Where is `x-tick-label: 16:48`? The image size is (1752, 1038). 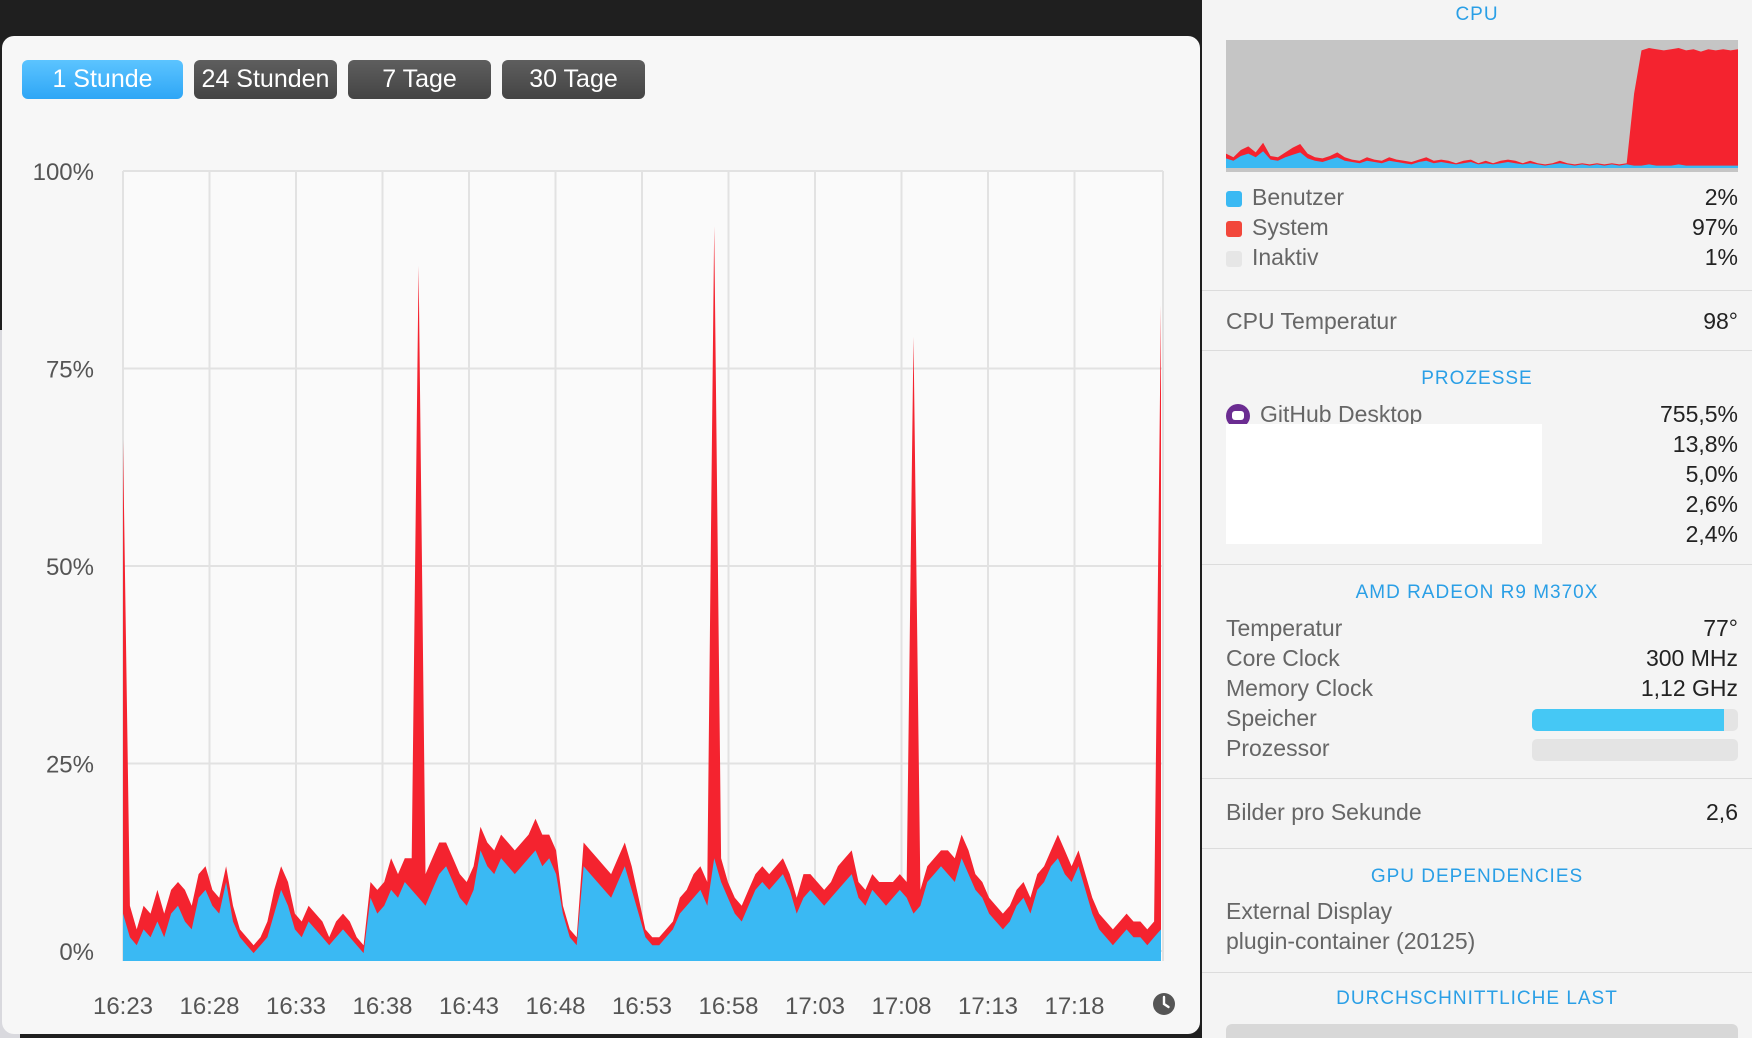 x-tick-label: 16:48 is located at coordinates (555, 1006).